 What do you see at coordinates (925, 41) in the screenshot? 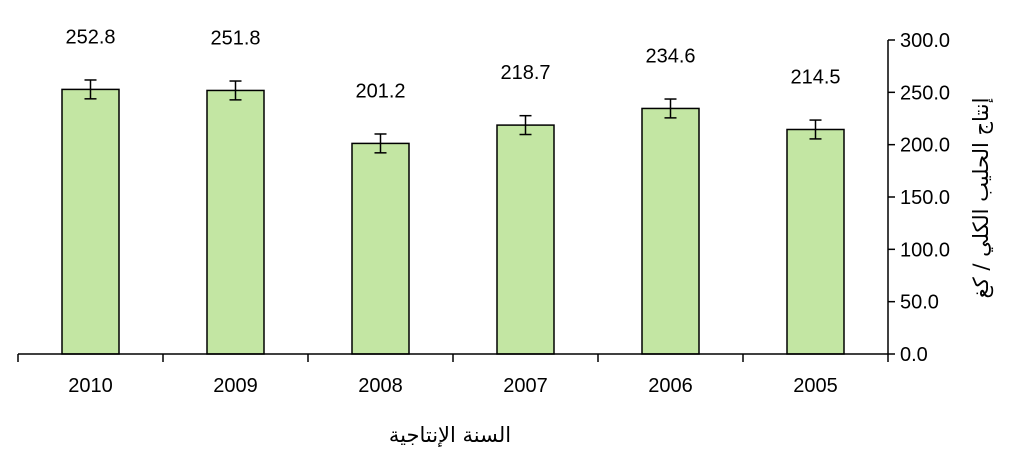
I see `y-tick-label-6: 300.0` at bounding box center [925, 41].